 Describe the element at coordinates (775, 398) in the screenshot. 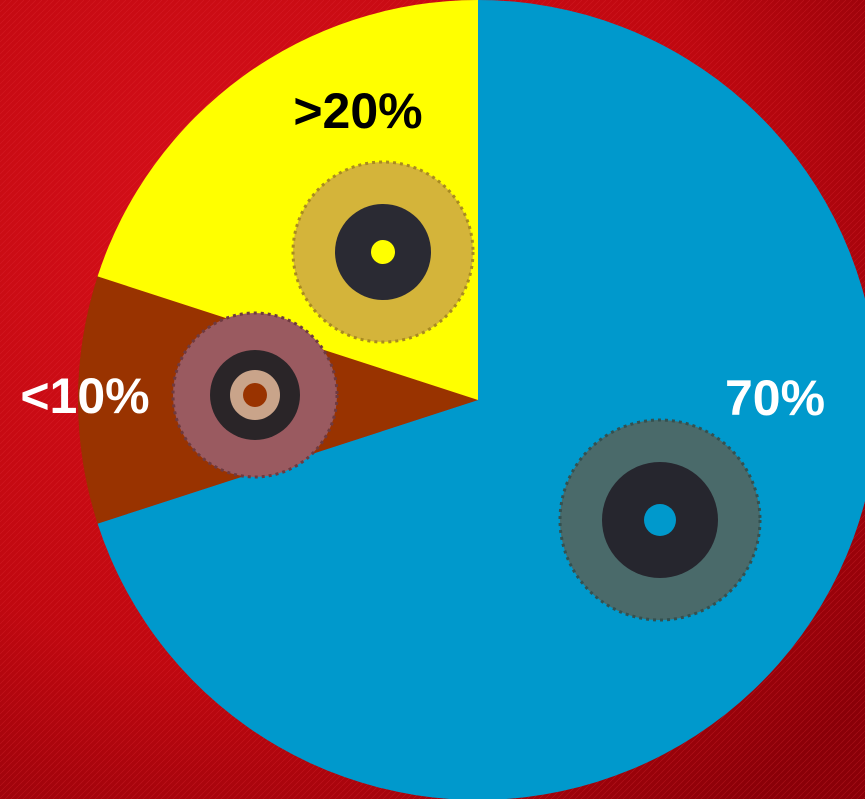

I see `value-label: 70%` at that location.